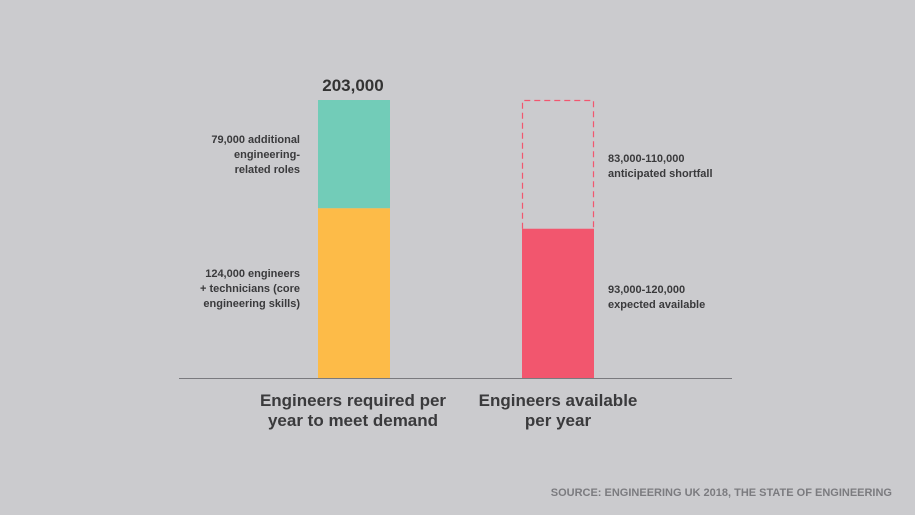  Describe the element at coordinates (657, 297) in the screenshot. I see `annotation-expected-available: 93,000-120,000 expected available` at that location.